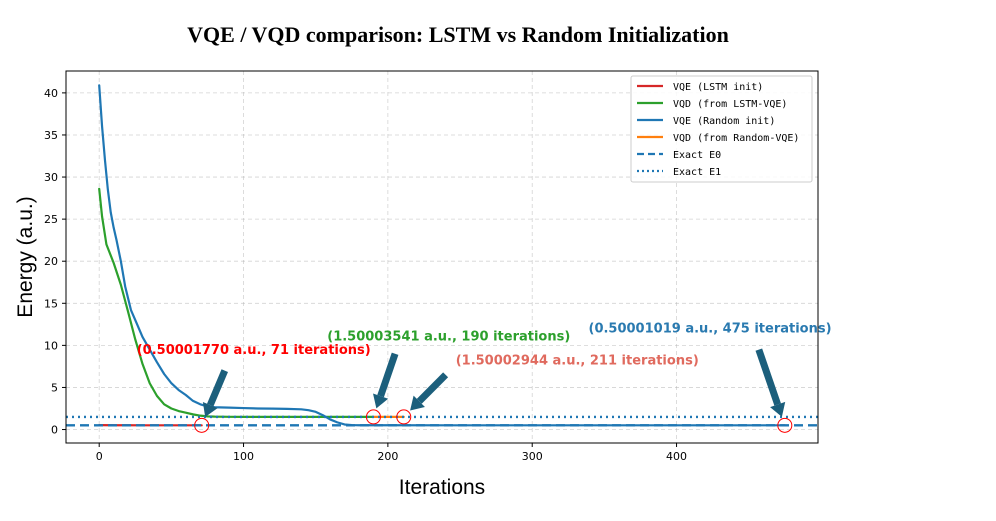 The image size is (996, 521). I want to click on vqd-from-lstm-vqe-line, so click(236, 303).